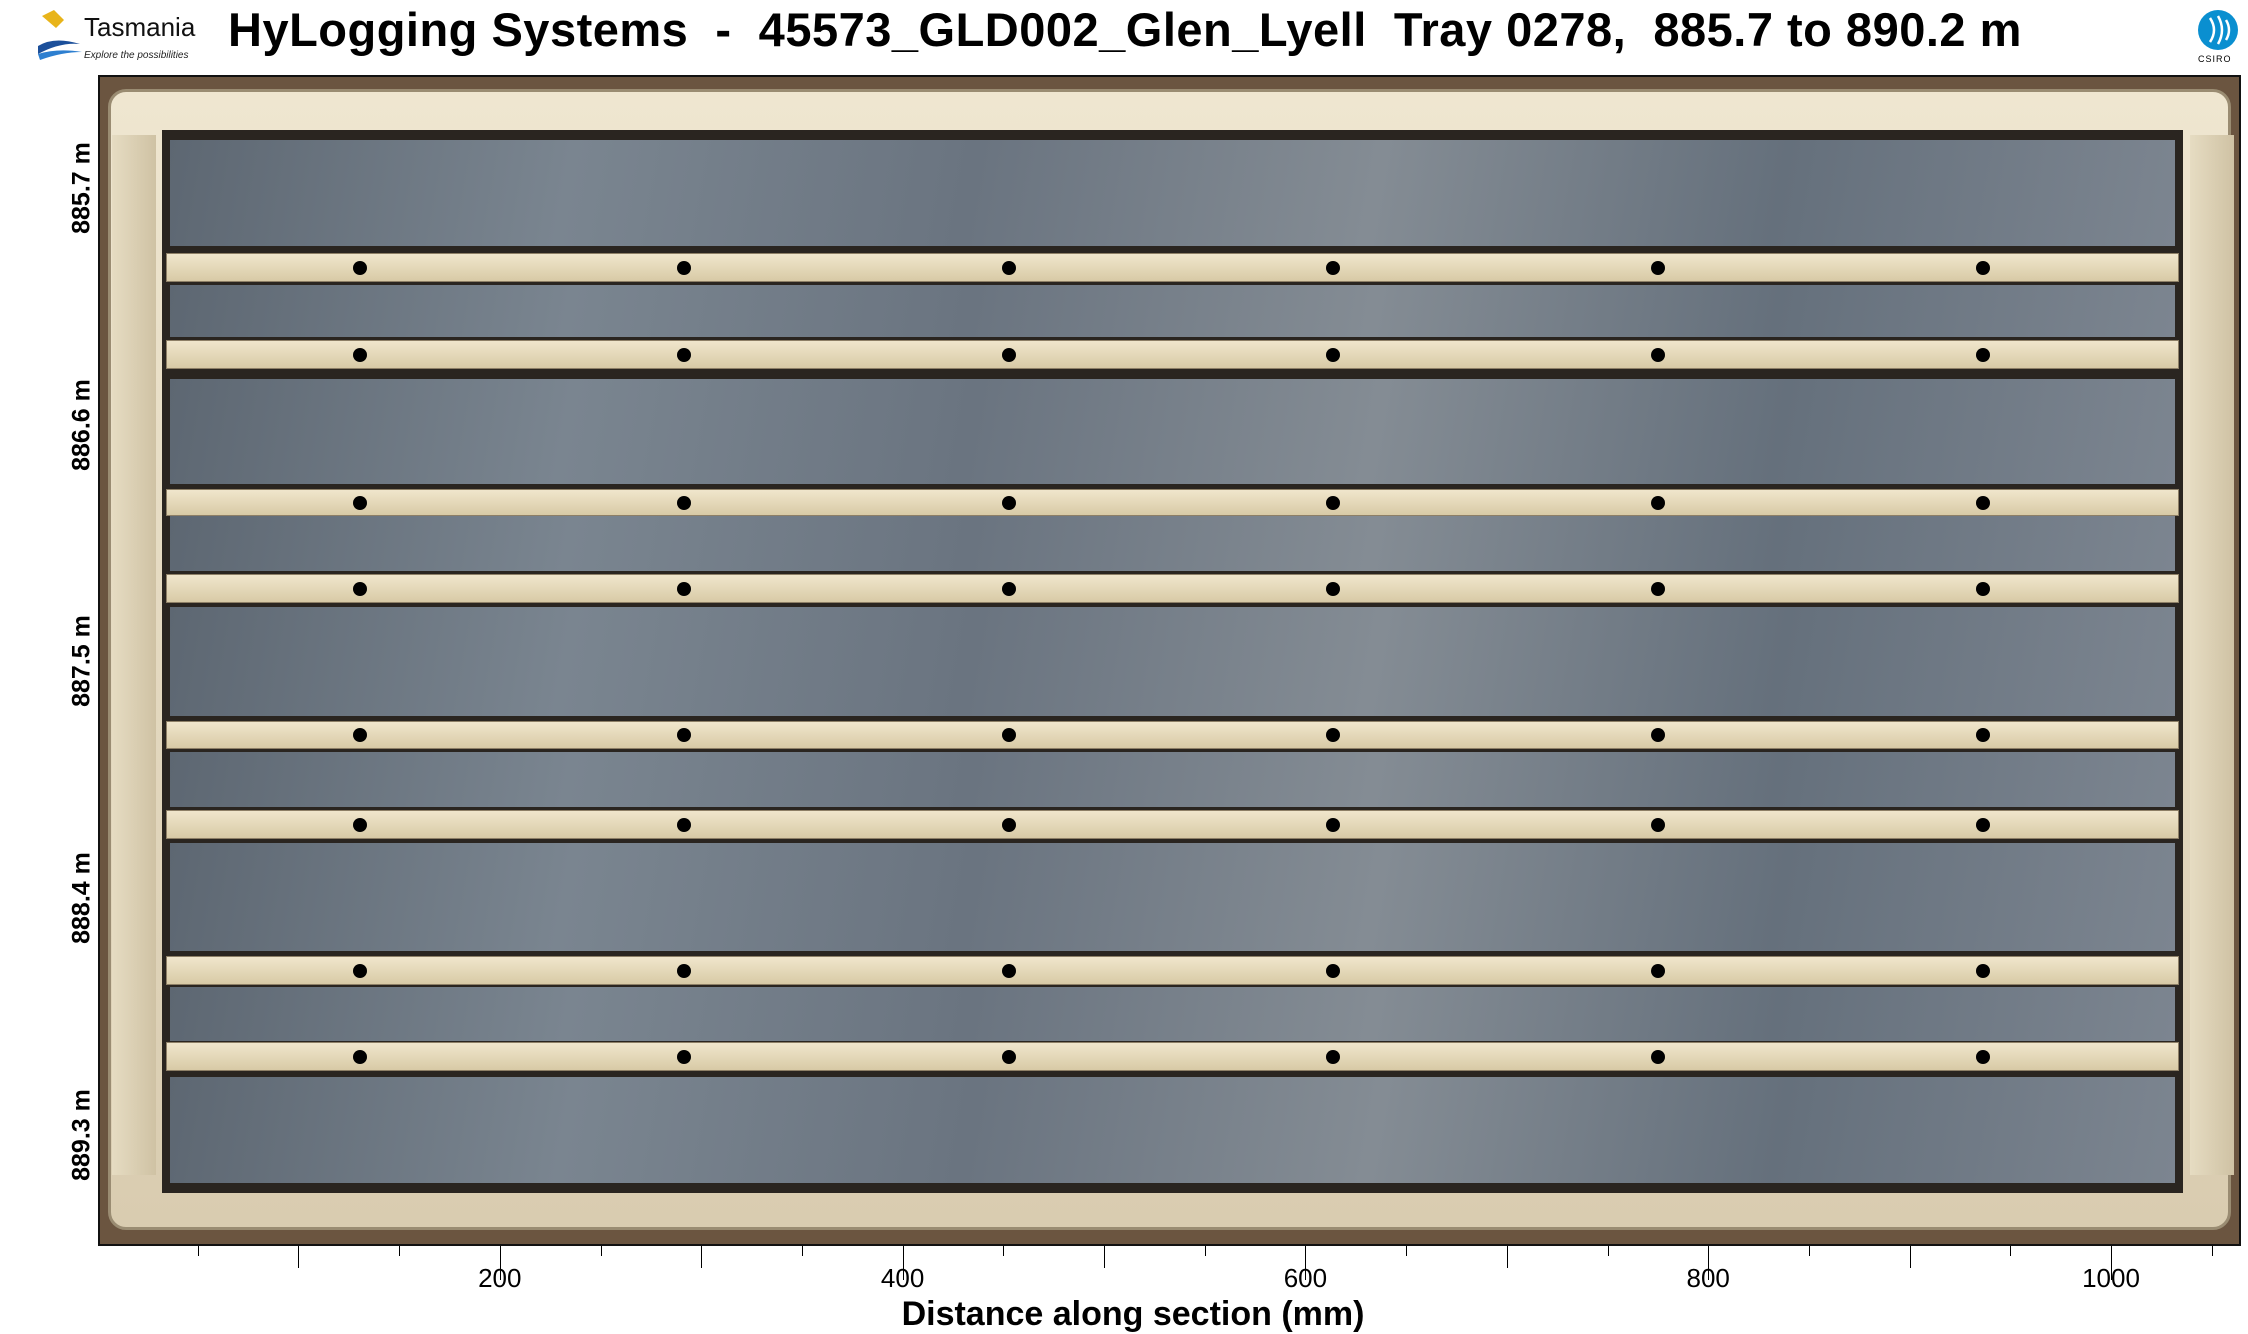  Describe the element at coordinates (81, 188) in the screenshot. I see `y-tick-label: 885.7 m` at that location.